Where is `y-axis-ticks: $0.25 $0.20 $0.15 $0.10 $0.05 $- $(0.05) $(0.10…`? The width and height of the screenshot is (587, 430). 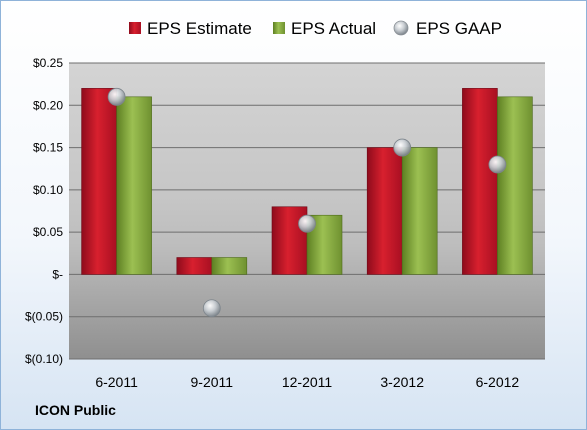 y-axis-ticks: $0.25 $0.20 $0.15 $0.10 $0.05 $- $(0.05) $(0.10… is located at coordinates (44, 211).